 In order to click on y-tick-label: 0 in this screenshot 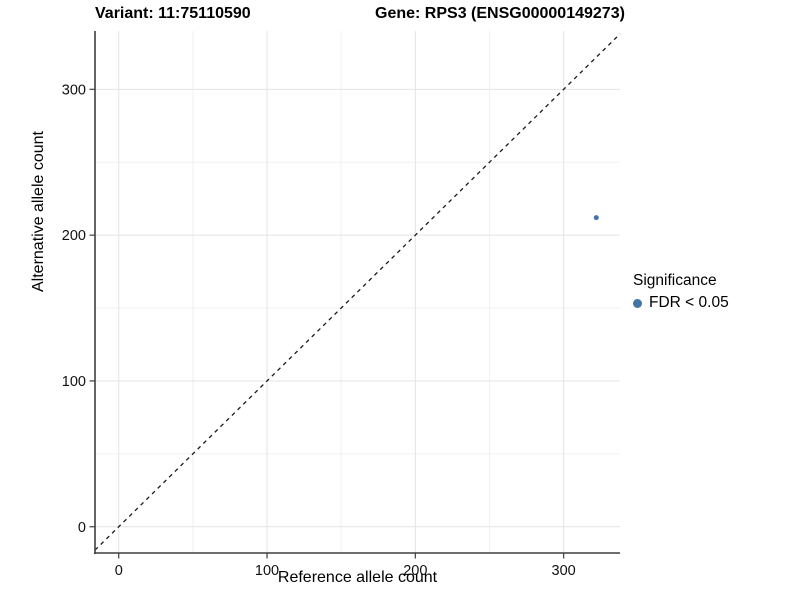, I will do `click(82, 528)`.